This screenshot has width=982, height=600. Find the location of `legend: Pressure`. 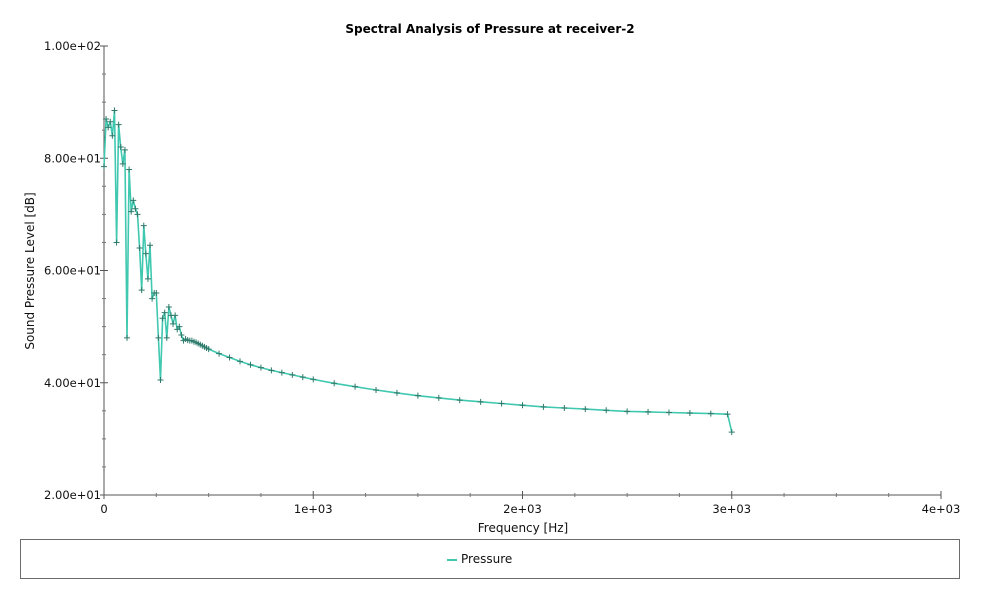

legend: Pressure is located at coordinates (490, 559).